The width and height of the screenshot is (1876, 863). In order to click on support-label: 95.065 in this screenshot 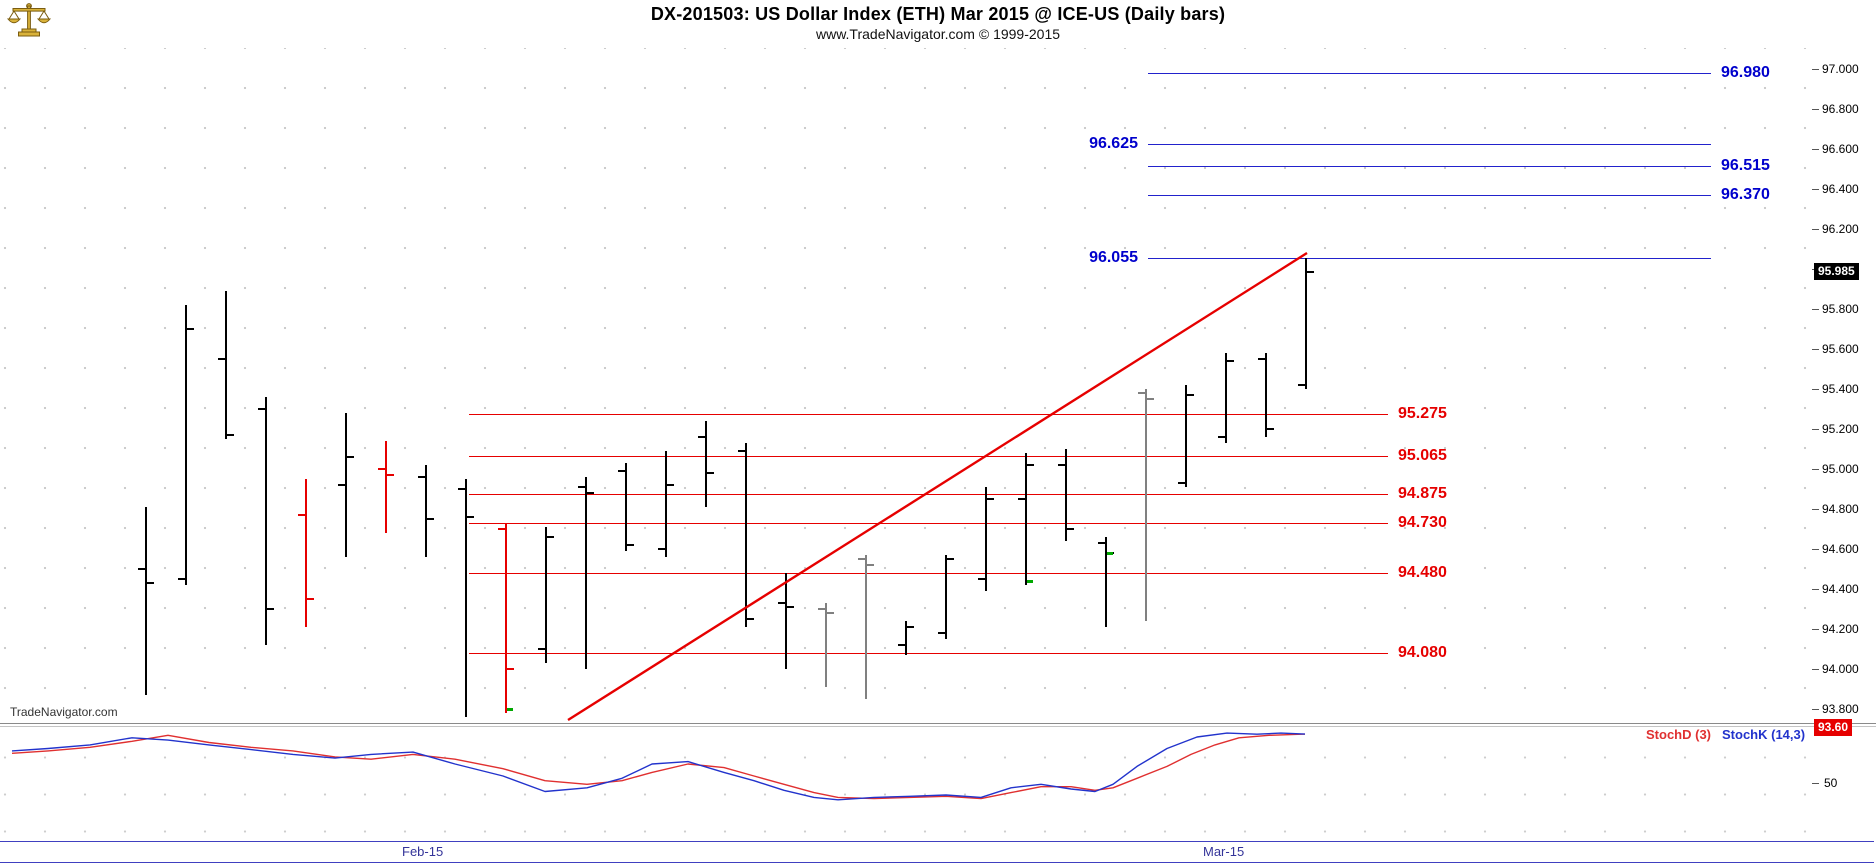, I will do `click(1422, 456)`.